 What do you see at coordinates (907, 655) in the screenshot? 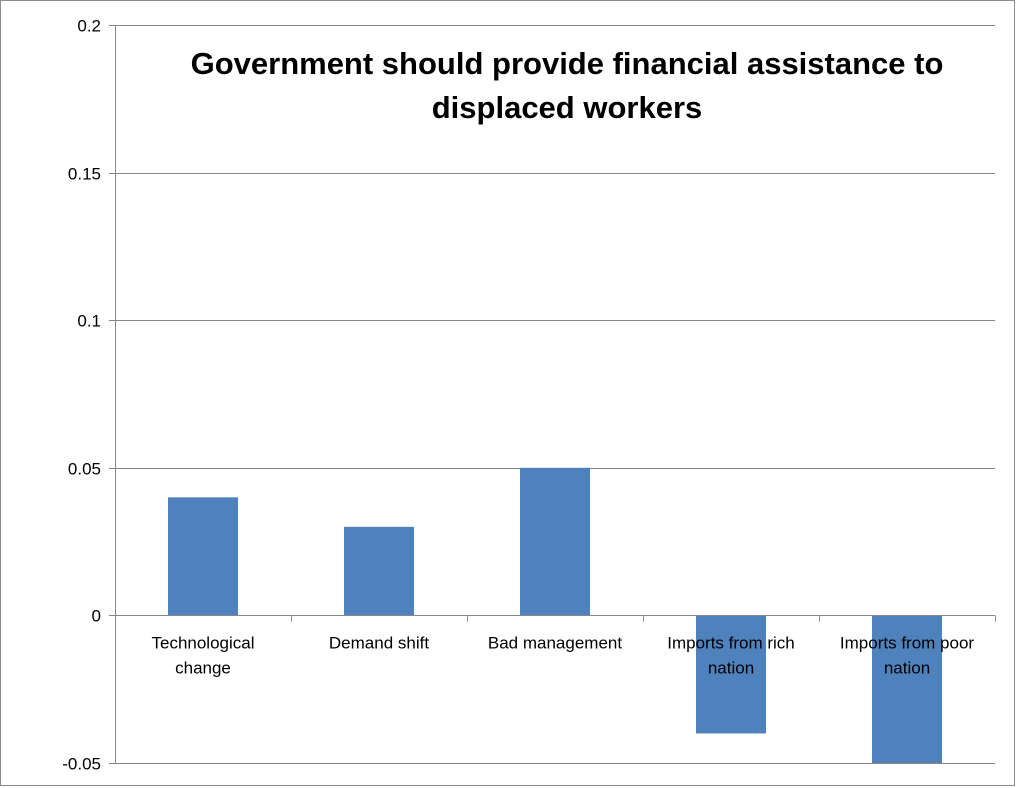
I see `category-label-4: Imports from poor nation` at bounding box center [907, 655].